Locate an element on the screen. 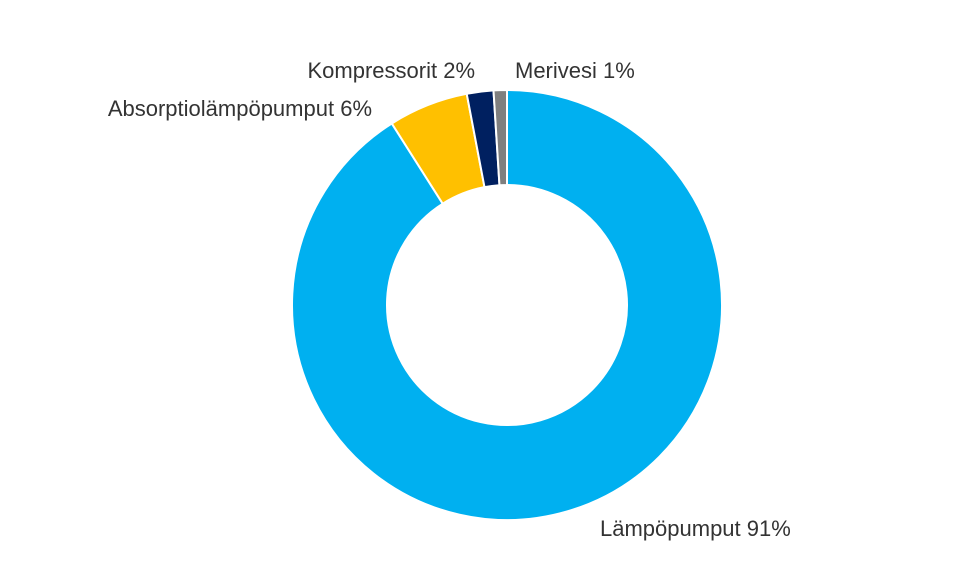  value-label: 2% is located at coordinates (459, 70).